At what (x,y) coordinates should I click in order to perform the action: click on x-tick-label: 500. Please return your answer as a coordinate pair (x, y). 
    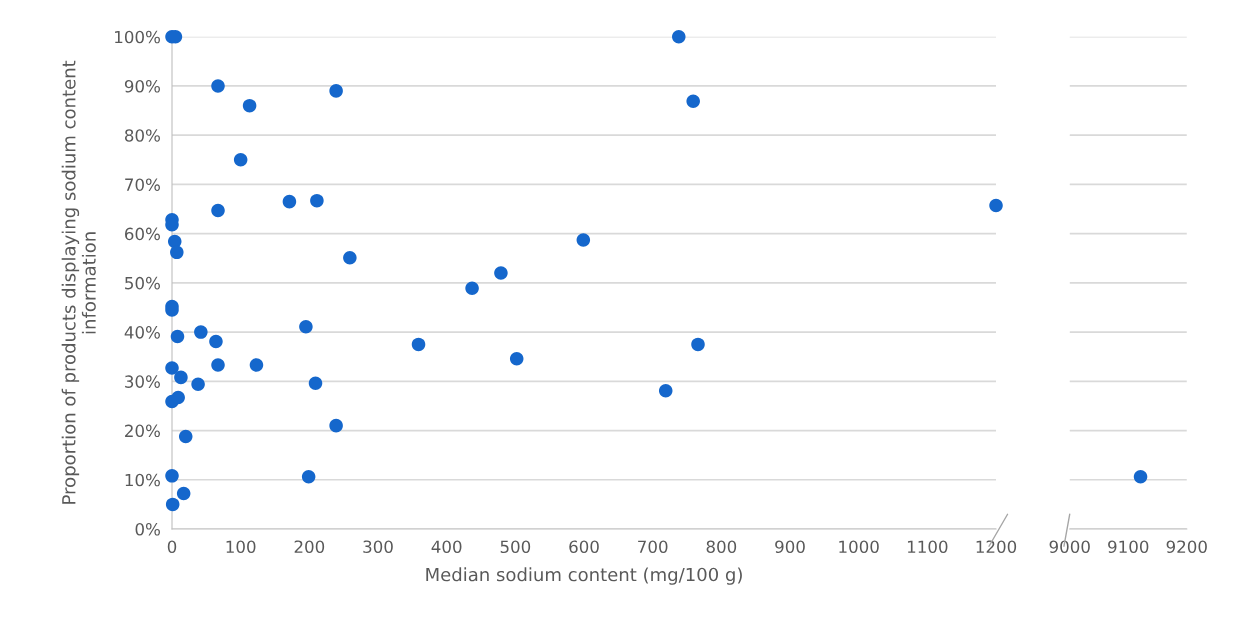
    Looking at the image, I should click on (515, 547).